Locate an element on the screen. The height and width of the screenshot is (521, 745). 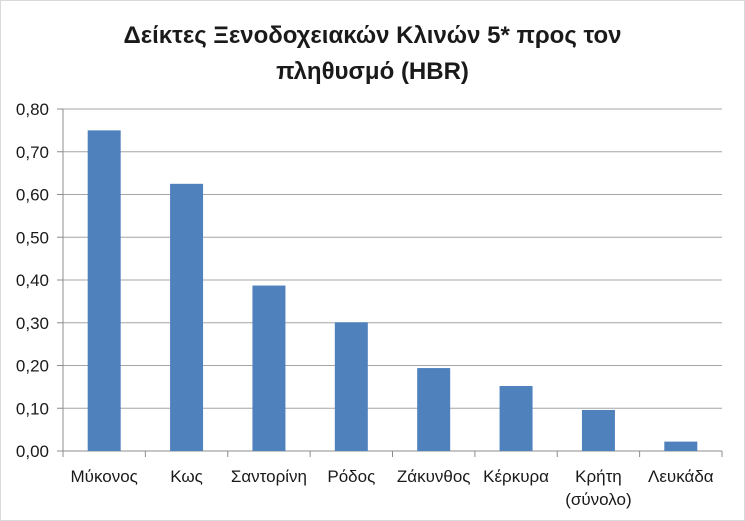
x-tick-label: Λευκάδα is located at coordinates (681, 476).